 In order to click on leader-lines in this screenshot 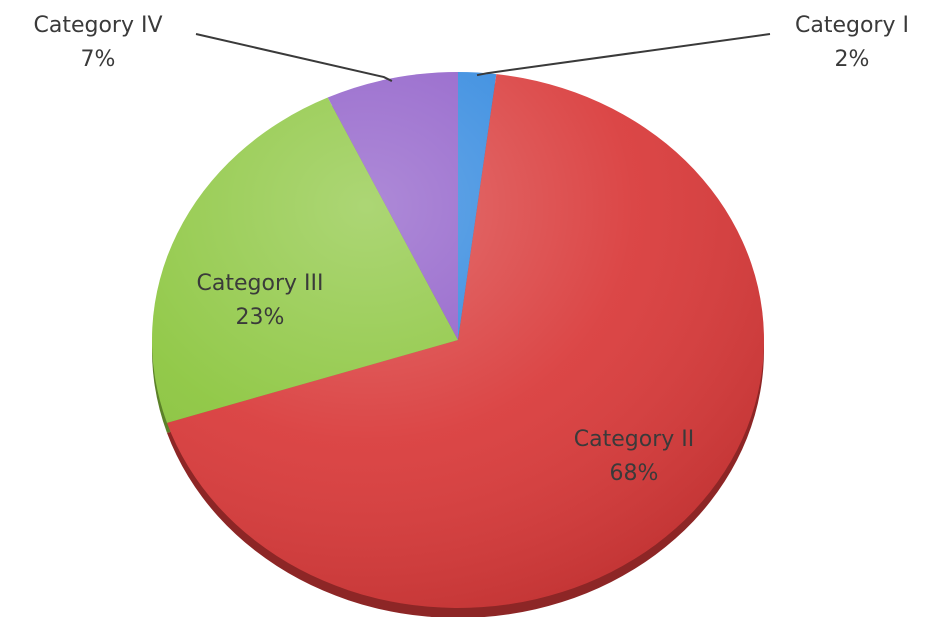, I will do `click(483, 57)`.